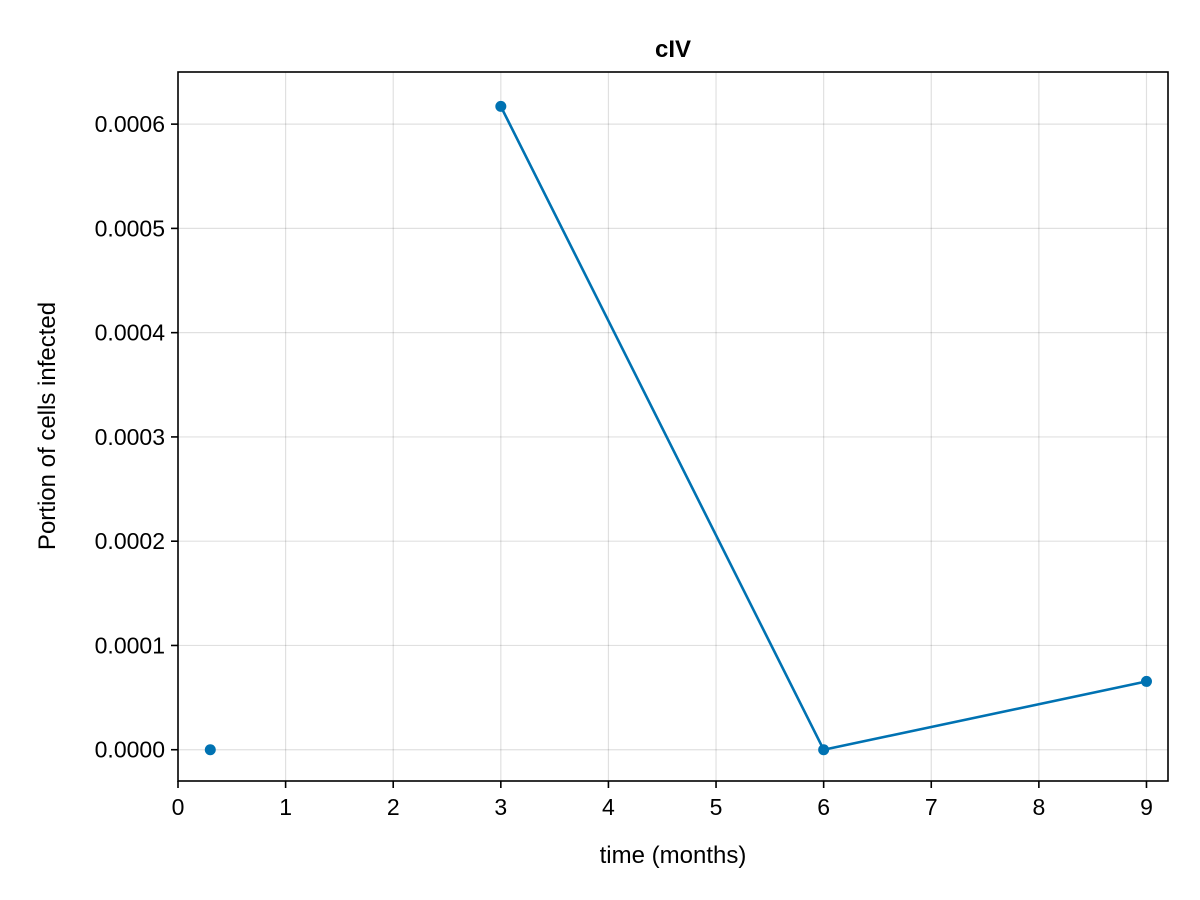  What do you see at coordinates (47, 426) in the screenshot?
I see `y-axis-label: Portion of cells infected` at bounding box center [47, 426].